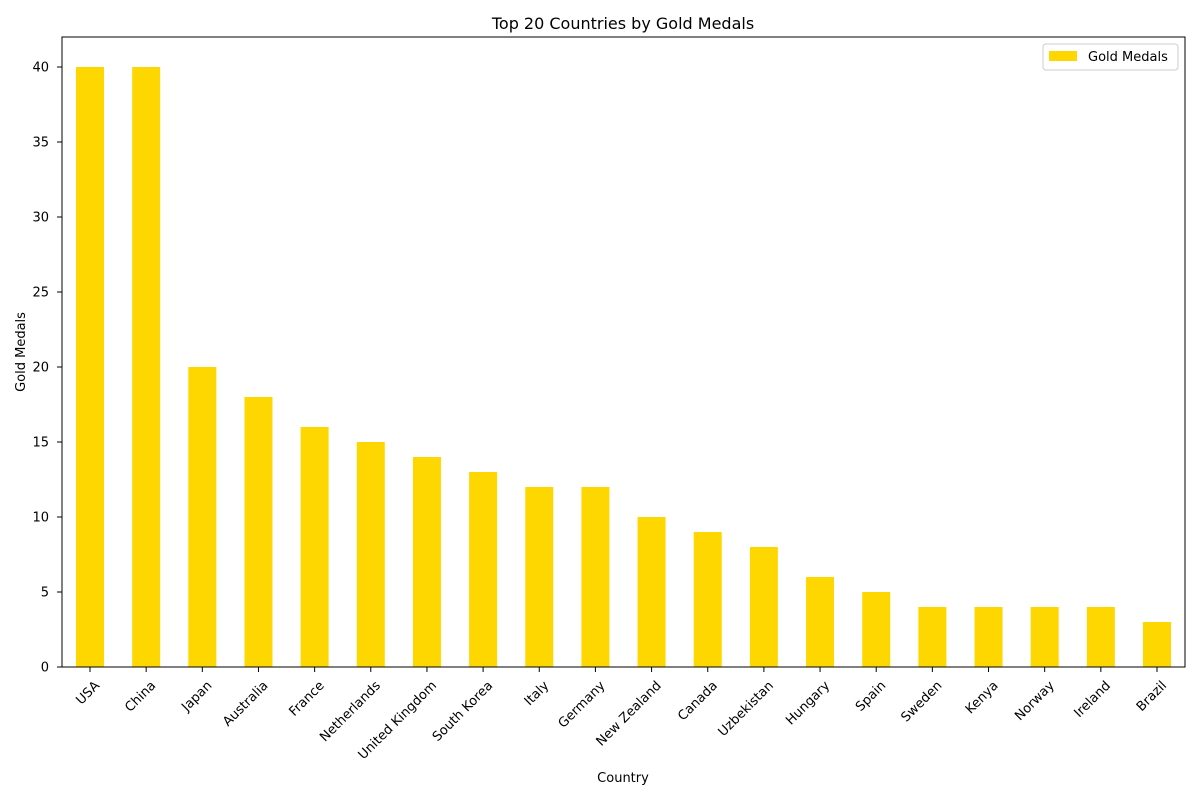 The width and height of the screenshot is (1200, 804). What do you see at coordinates (196, 696) in the screenshot?
I see `x-tick-label: Japan` at bounding box center [196, 696].